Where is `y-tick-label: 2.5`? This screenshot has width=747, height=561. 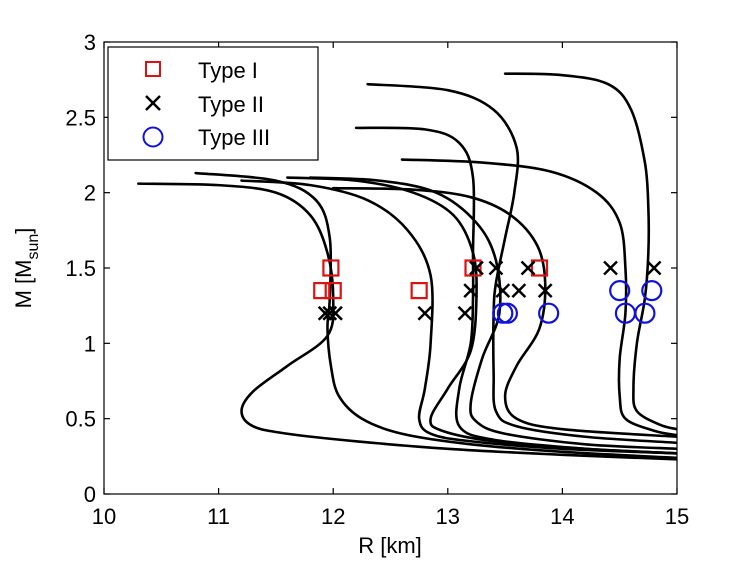 y-tick-label: 2.5 is located at coordinates (80, 117).